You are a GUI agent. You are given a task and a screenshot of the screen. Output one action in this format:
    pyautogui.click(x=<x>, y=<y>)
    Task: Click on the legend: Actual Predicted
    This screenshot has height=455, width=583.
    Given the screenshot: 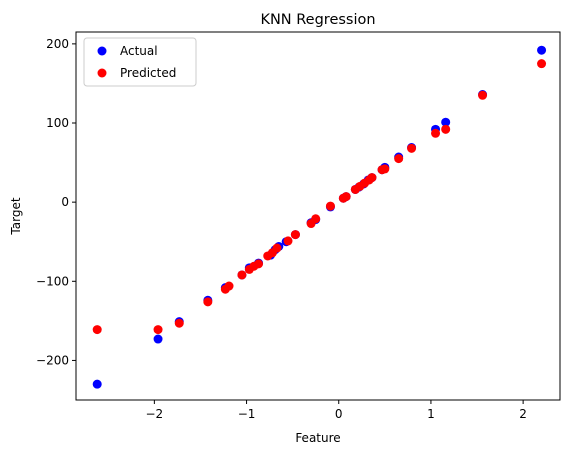 What is the action you would take?
    pyautogui.click(x=140, y=62)
    